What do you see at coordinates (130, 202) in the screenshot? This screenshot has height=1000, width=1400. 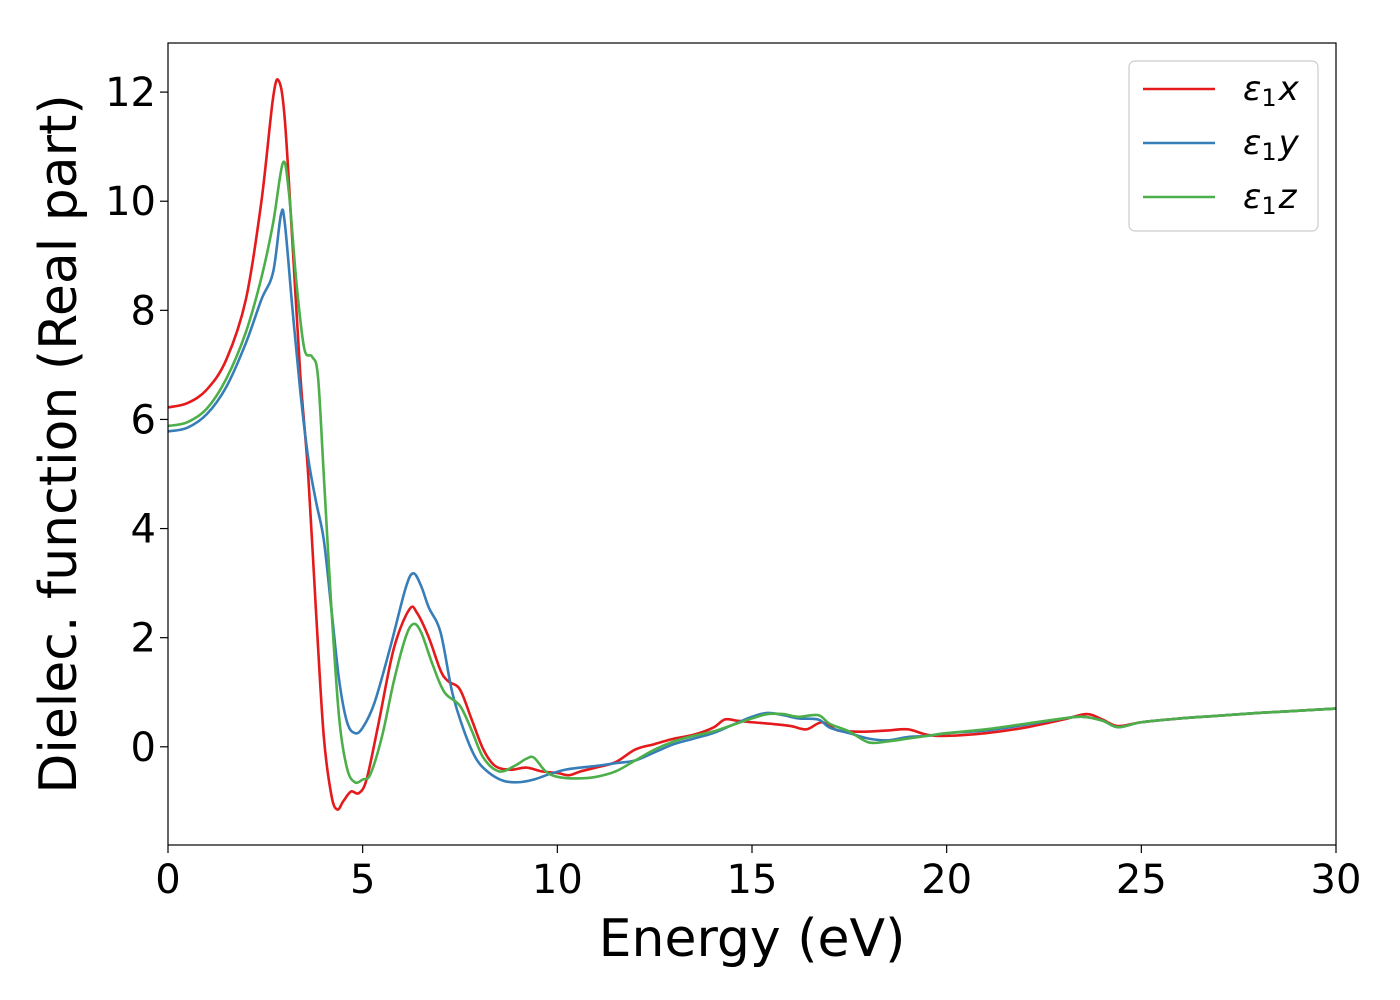 I see `y-tick-label: 10` at bounding box center [130, 202].